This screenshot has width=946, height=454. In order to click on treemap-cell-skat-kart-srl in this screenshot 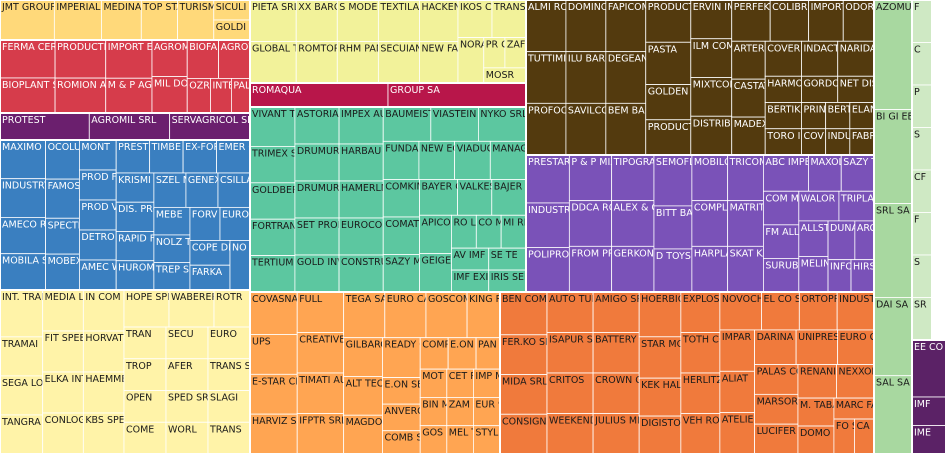, I will do `click(745, 269)`.